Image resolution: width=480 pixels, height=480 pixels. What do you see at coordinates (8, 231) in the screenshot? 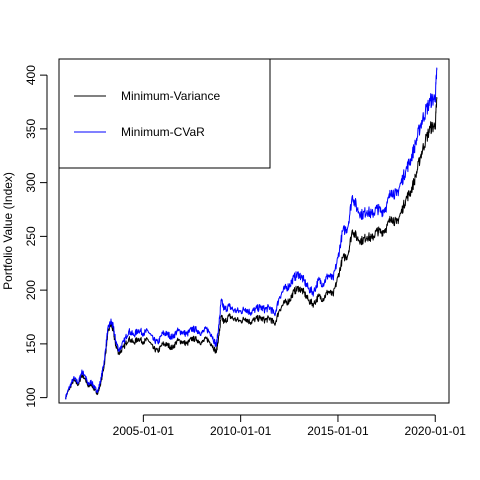
I see `y-axis-label: Portfolio Value (Index)` at bounding box center [8, 231].